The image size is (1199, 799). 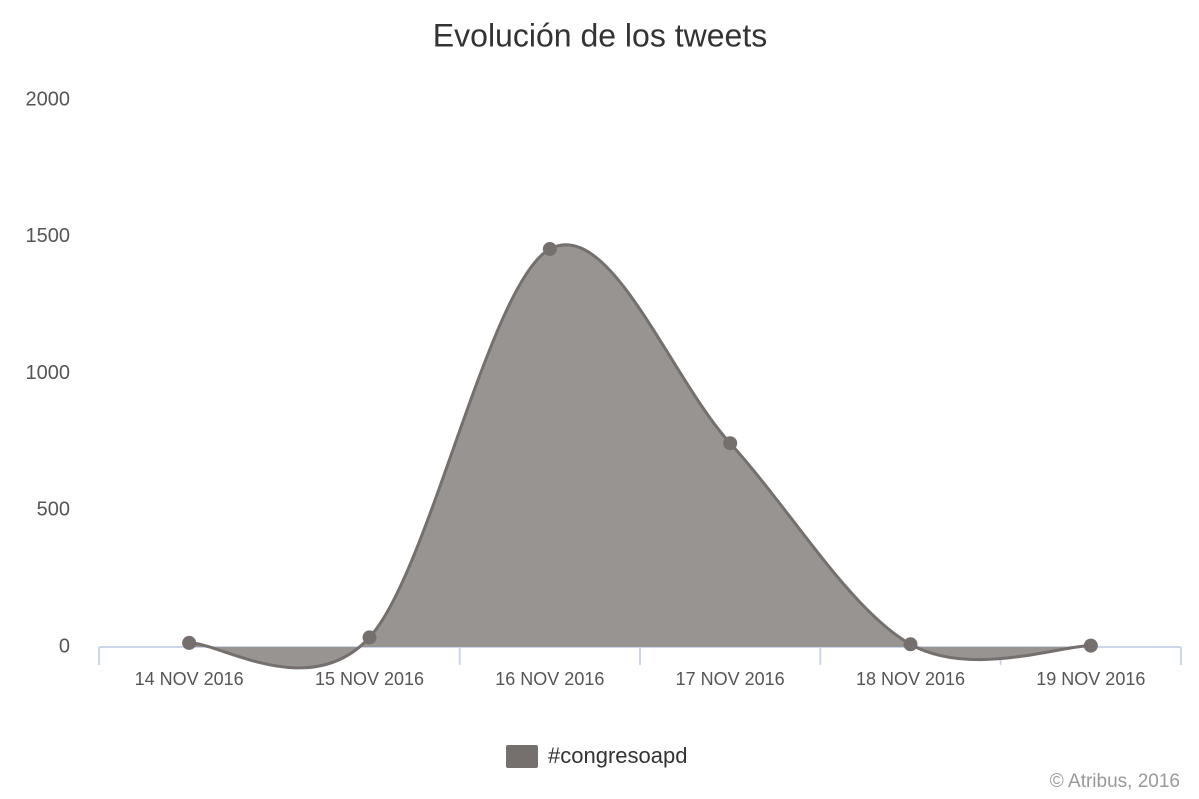 I want to click on x-tick-label: 18 NOV 2016, so click(x=910, y=679).